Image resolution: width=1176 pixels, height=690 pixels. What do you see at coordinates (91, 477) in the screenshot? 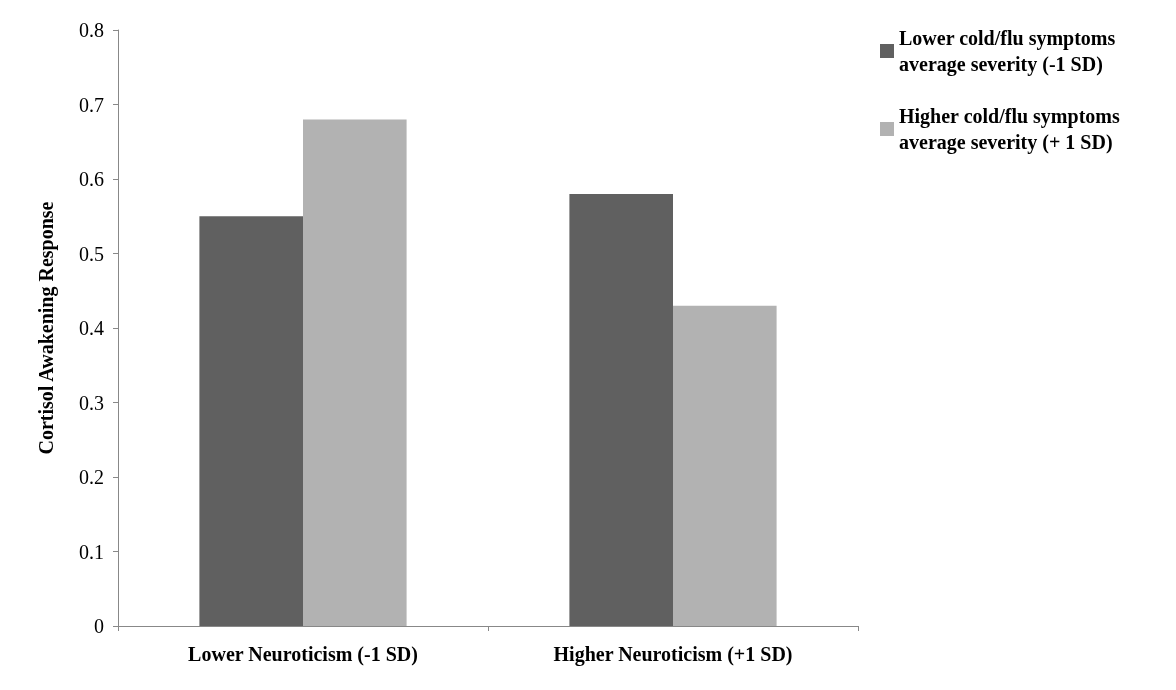
I see `y-tick-label: 0.2` at bounding box center [91, 477].